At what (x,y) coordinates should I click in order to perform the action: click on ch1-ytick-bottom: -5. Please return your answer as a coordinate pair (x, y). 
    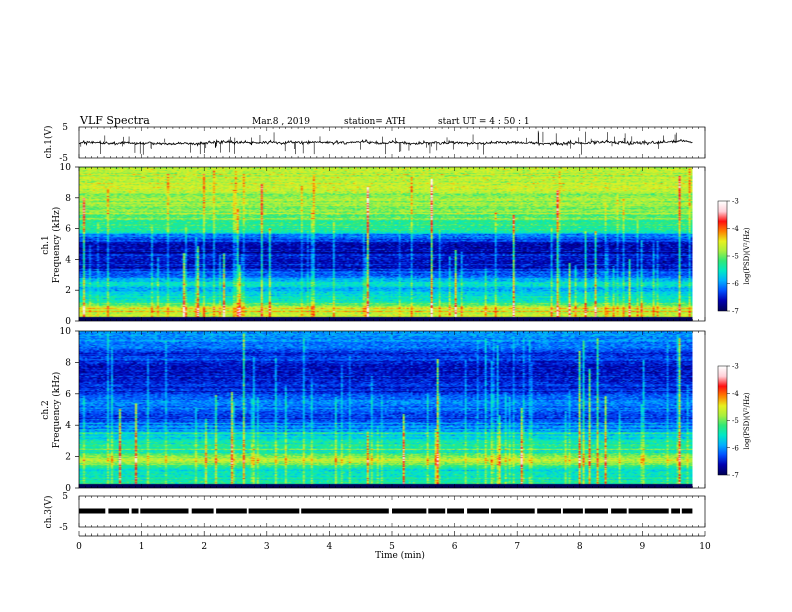
    Looking at the image, I should click on (63, 159).